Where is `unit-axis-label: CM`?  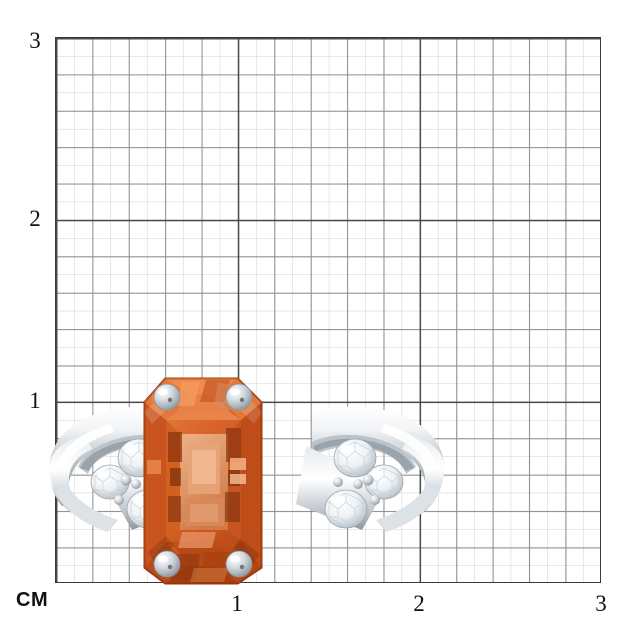
unit-axis-label: CM is located at coordinates (32, 600).